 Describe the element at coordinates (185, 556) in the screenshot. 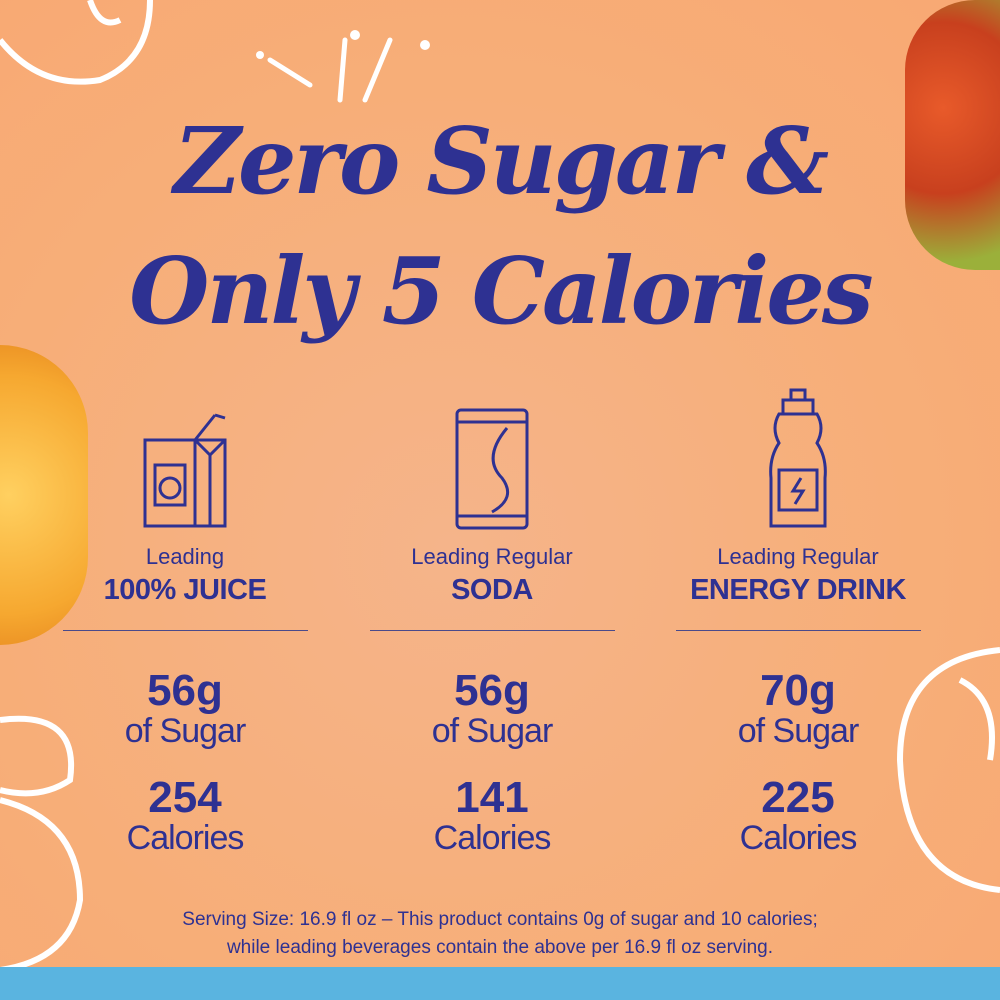

I see `lead-label: Leading` at that location.